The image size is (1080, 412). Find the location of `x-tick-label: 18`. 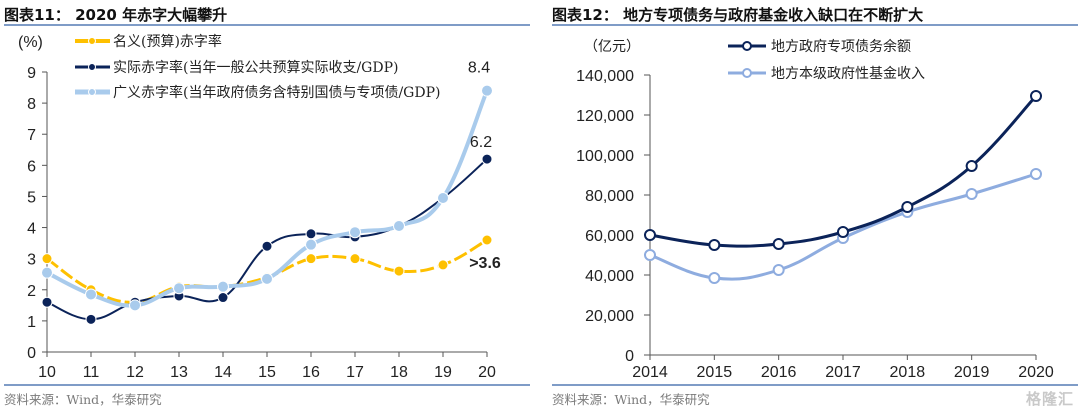

x-tick-label: 18 is located at coordinates (399, 372).